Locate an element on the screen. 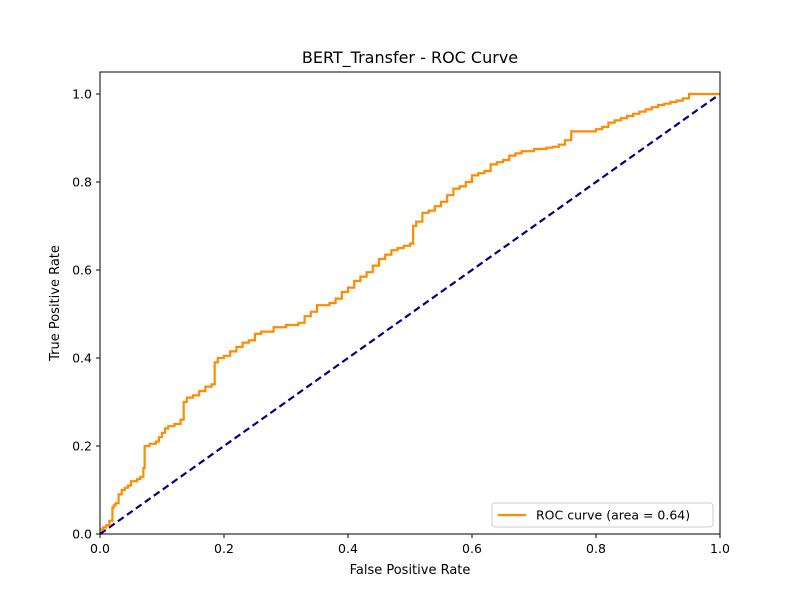  legend: ROC curve (area = 0.64) is located at coordinates (602, 515).